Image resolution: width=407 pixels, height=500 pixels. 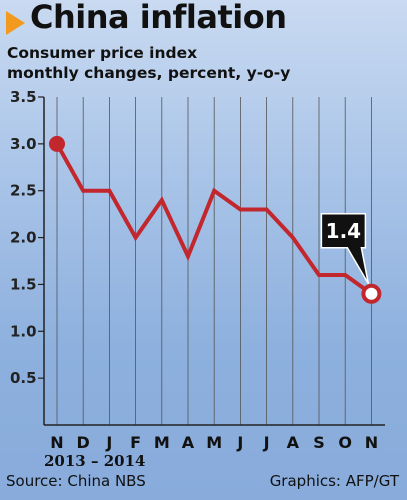 I want to click on credit-label: Graphics: AFP/GT, so click(x=334, y=481).